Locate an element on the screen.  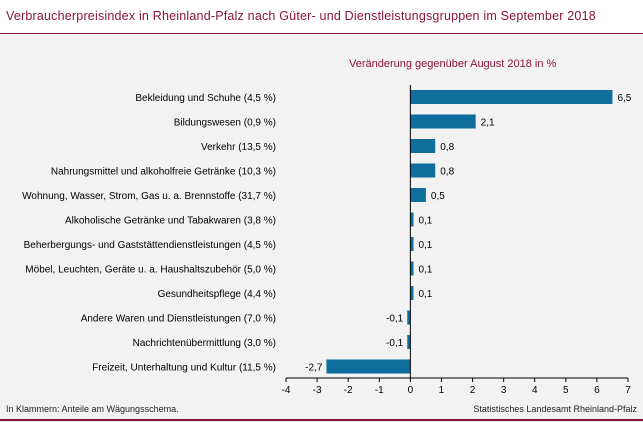
x-tick-label: -1 is located at coordinates (379, 390).